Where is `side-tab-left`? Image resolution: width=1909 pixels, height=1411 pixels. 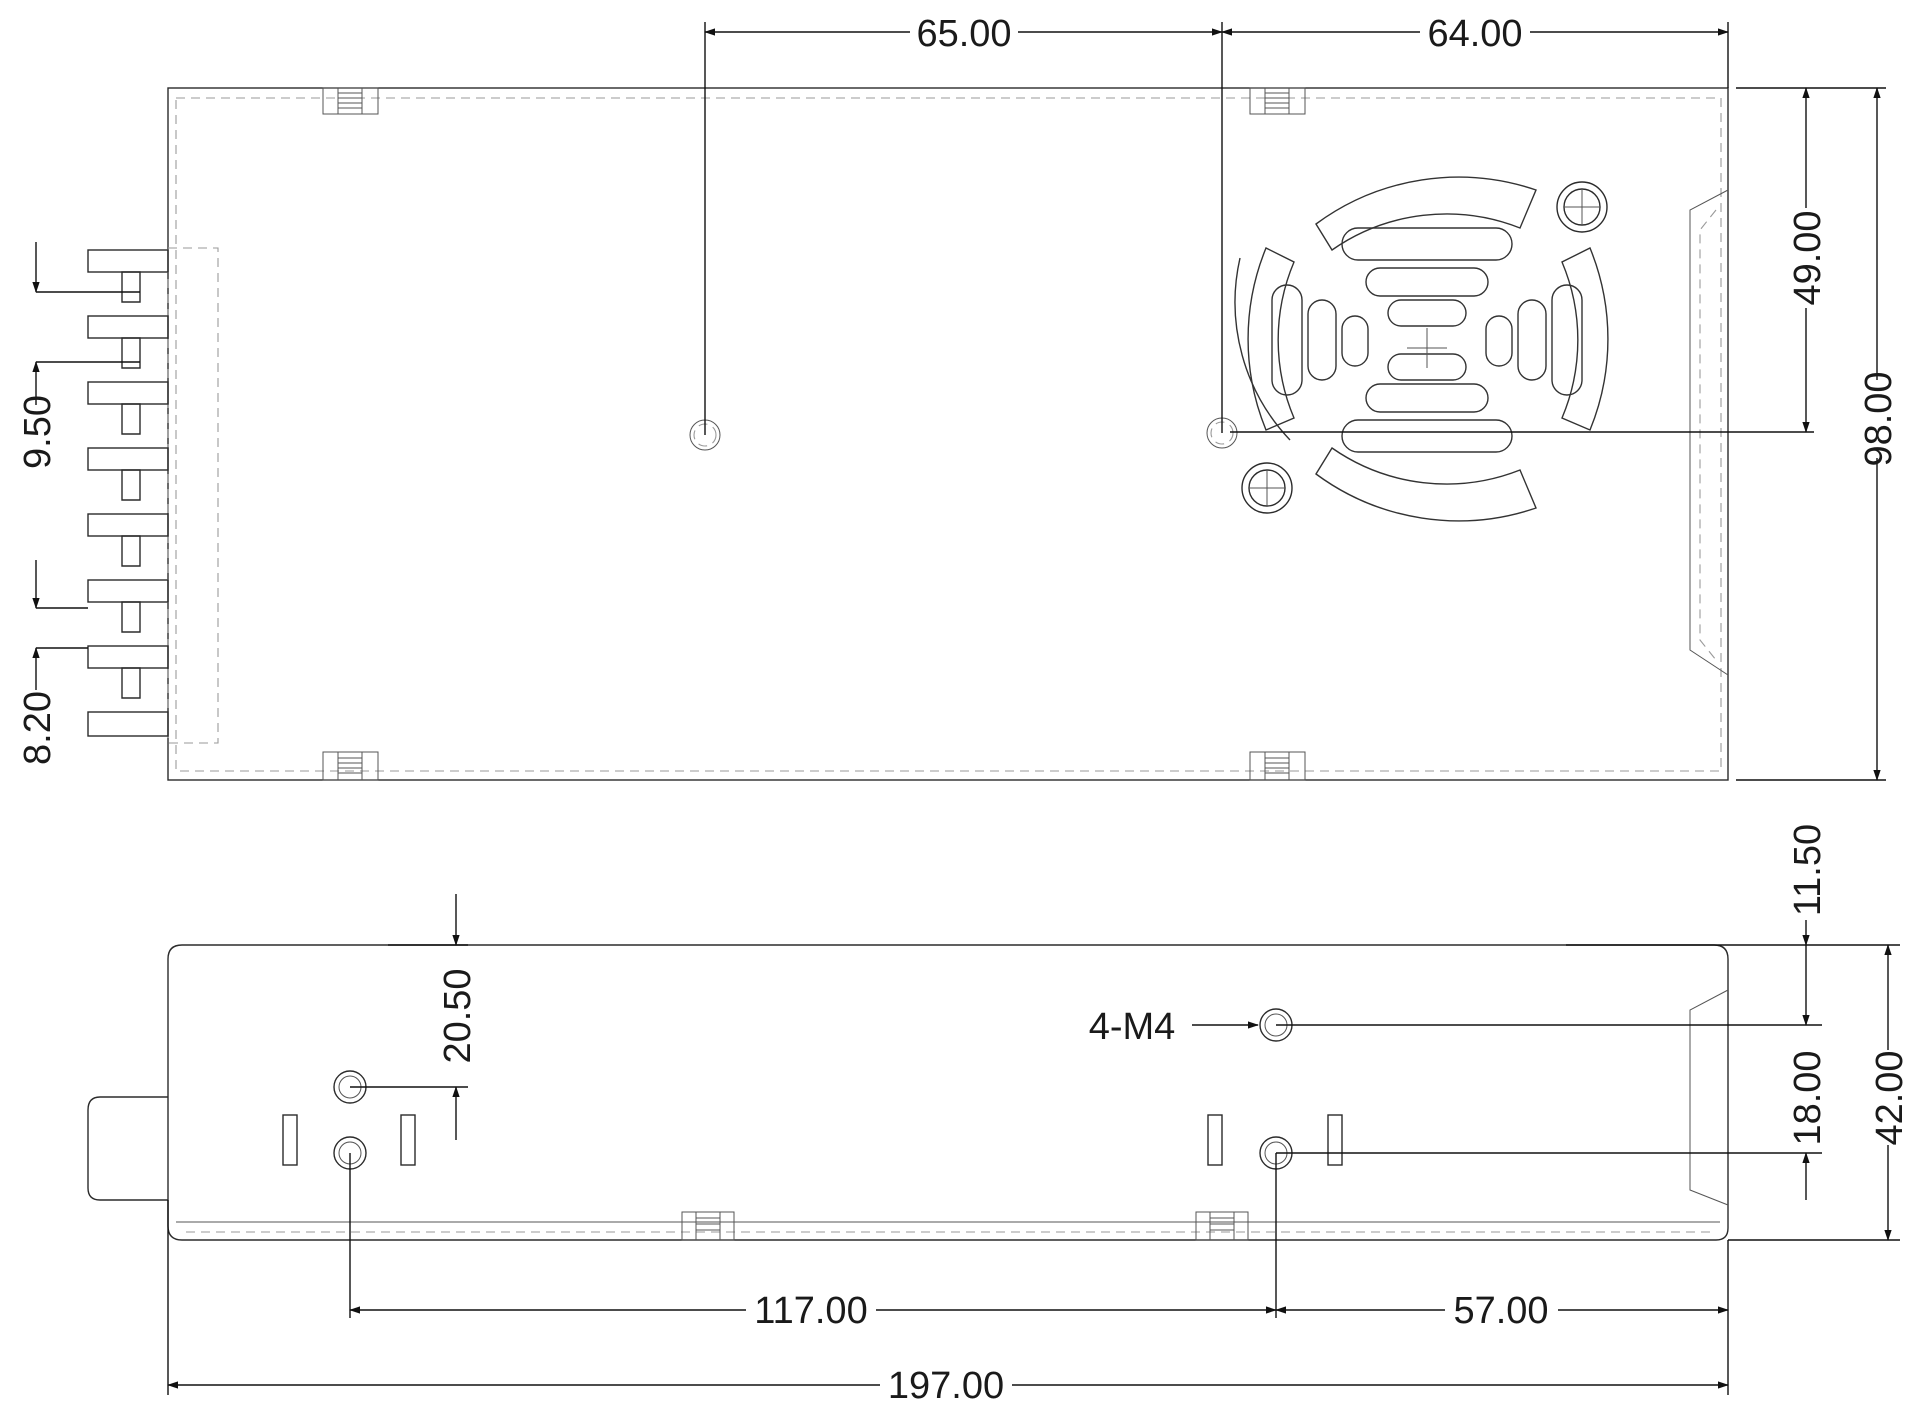 side-tab-left is located at coordinates (708, 1226).